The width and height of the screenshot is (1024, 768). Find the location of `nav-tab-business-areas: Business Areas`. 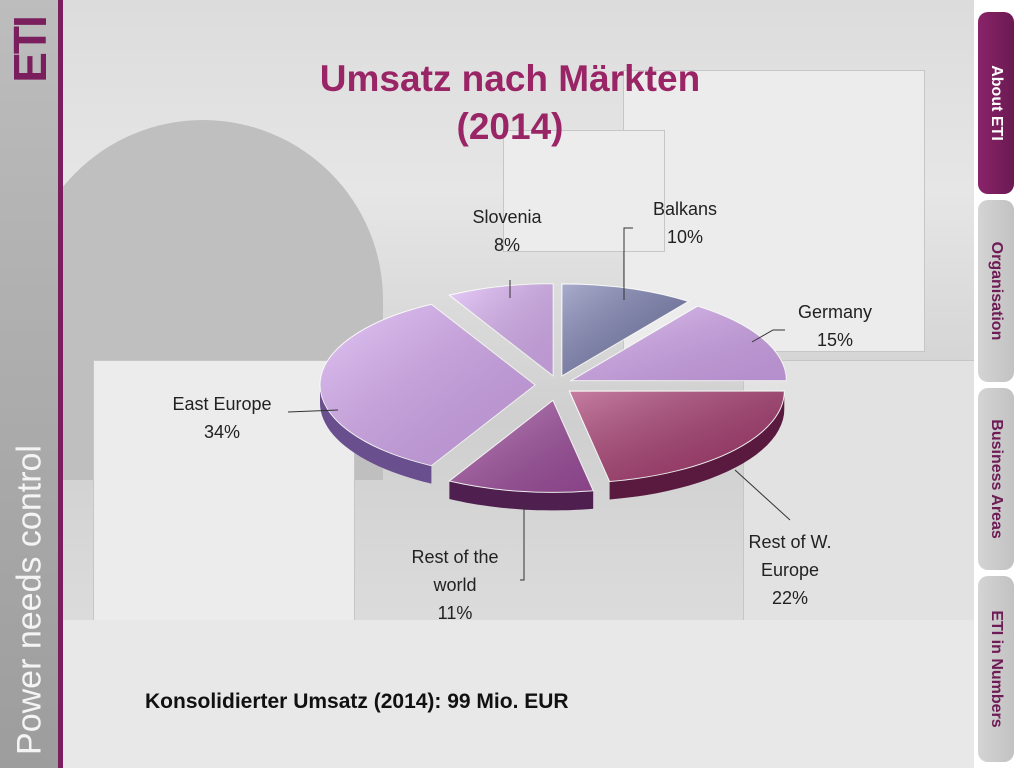

nav-tab-business-areas: Business Areas is located at coordinates (996, 479).